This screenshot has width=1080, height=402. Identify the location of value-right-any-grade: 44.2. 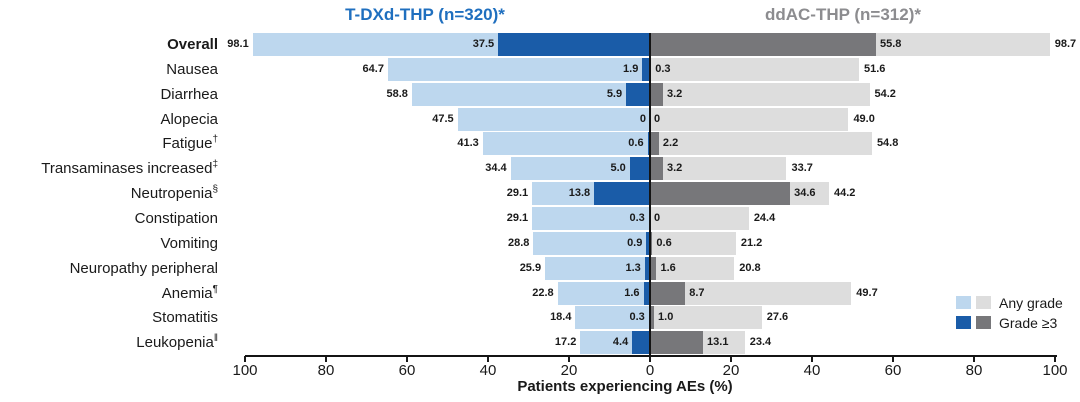
(845, 193).